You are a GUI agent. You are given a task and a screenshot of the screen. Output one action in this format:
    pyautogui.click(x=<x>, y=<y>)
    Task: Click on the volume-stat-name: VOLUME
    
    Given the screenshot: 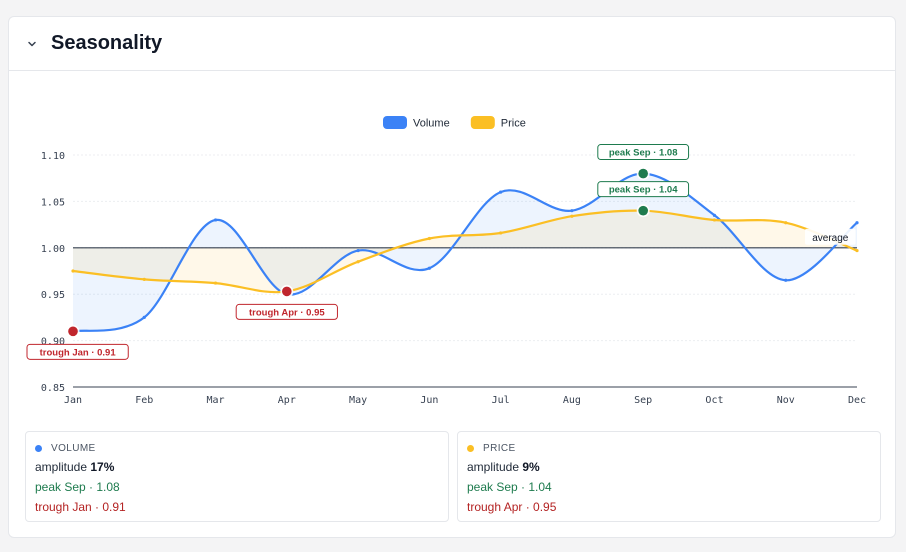 What is the action you would take?
    pyautogui.click(x=73, y=448)
    